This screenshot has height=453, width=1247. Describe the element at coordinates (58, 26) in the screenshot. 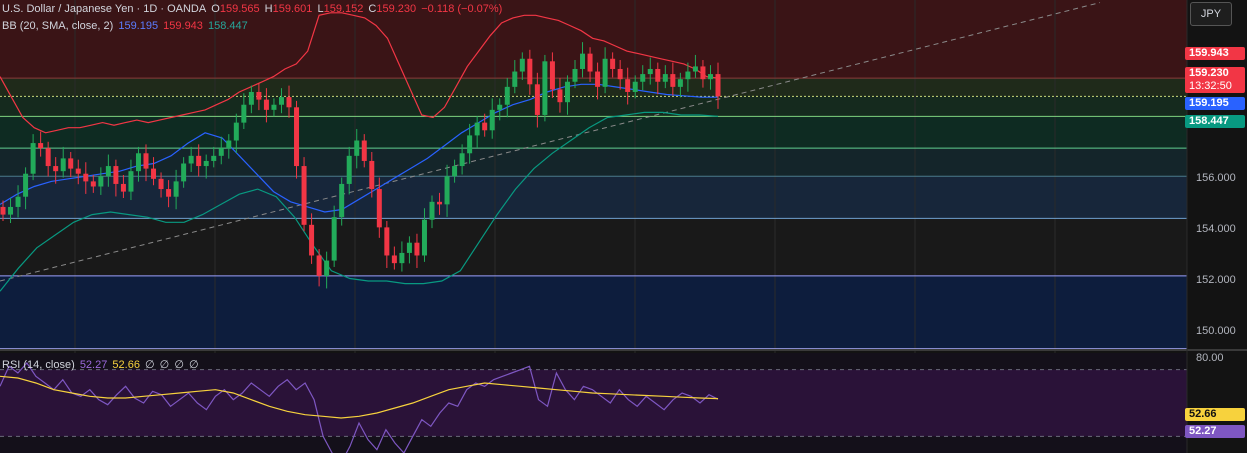

I see `bb-label: BB (20, SMA, close, 2)` at that location.